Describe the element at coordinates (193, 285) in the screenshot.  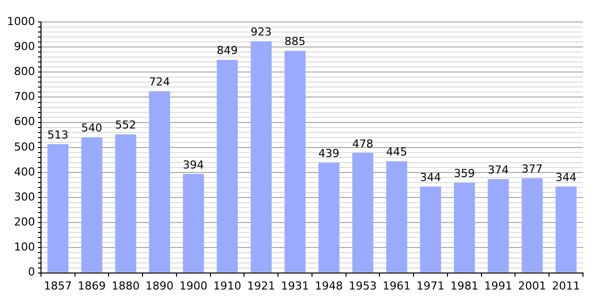
I see `x-tick-label: 1900` at that location.